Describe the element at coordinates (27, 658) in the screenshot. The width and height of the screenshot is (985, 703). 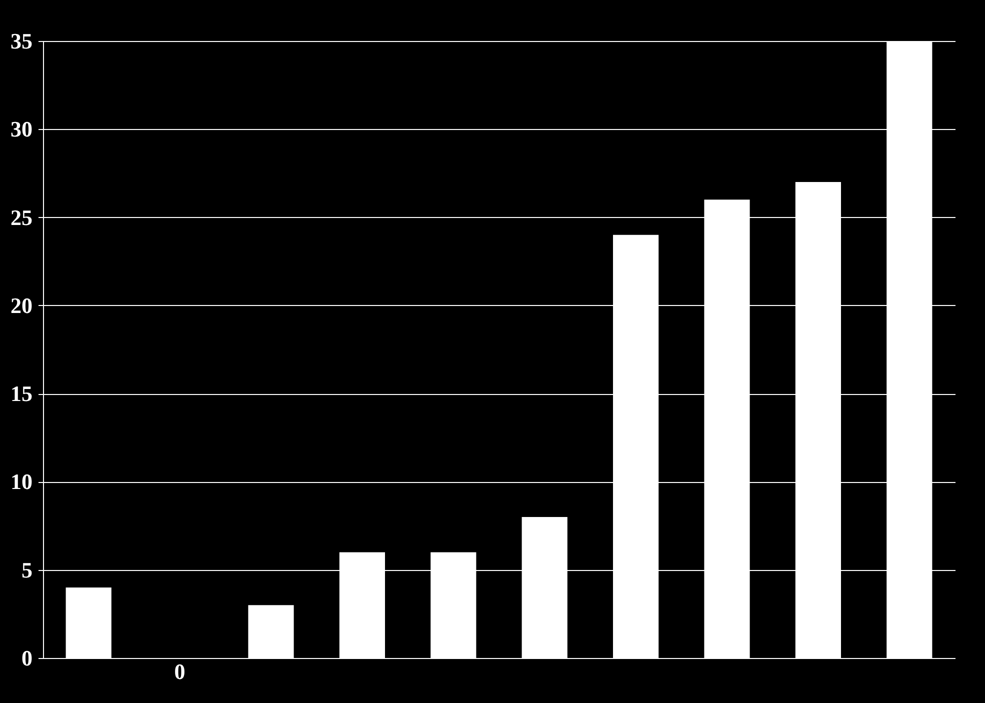
I see `y-tick-label: 0` at that location.